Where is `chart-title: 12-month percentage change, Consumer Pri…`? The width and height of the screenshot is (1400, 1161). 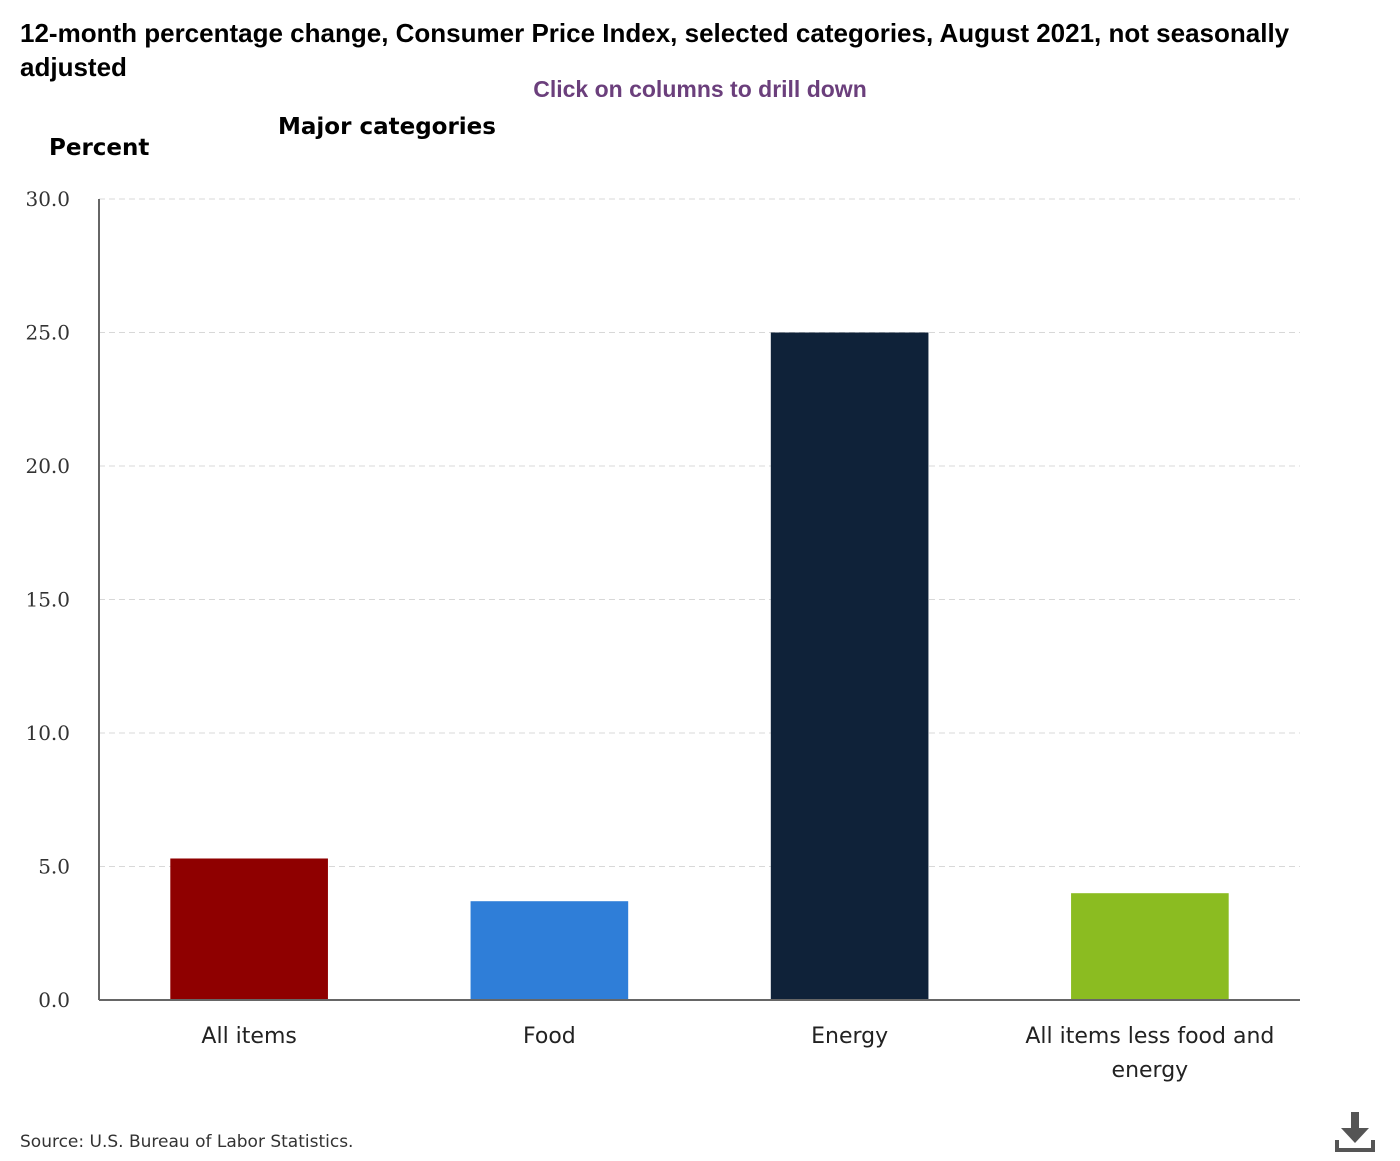
chart-title: 12-month percentage change, Consumer Pri… is located at coordinates (655, 50).